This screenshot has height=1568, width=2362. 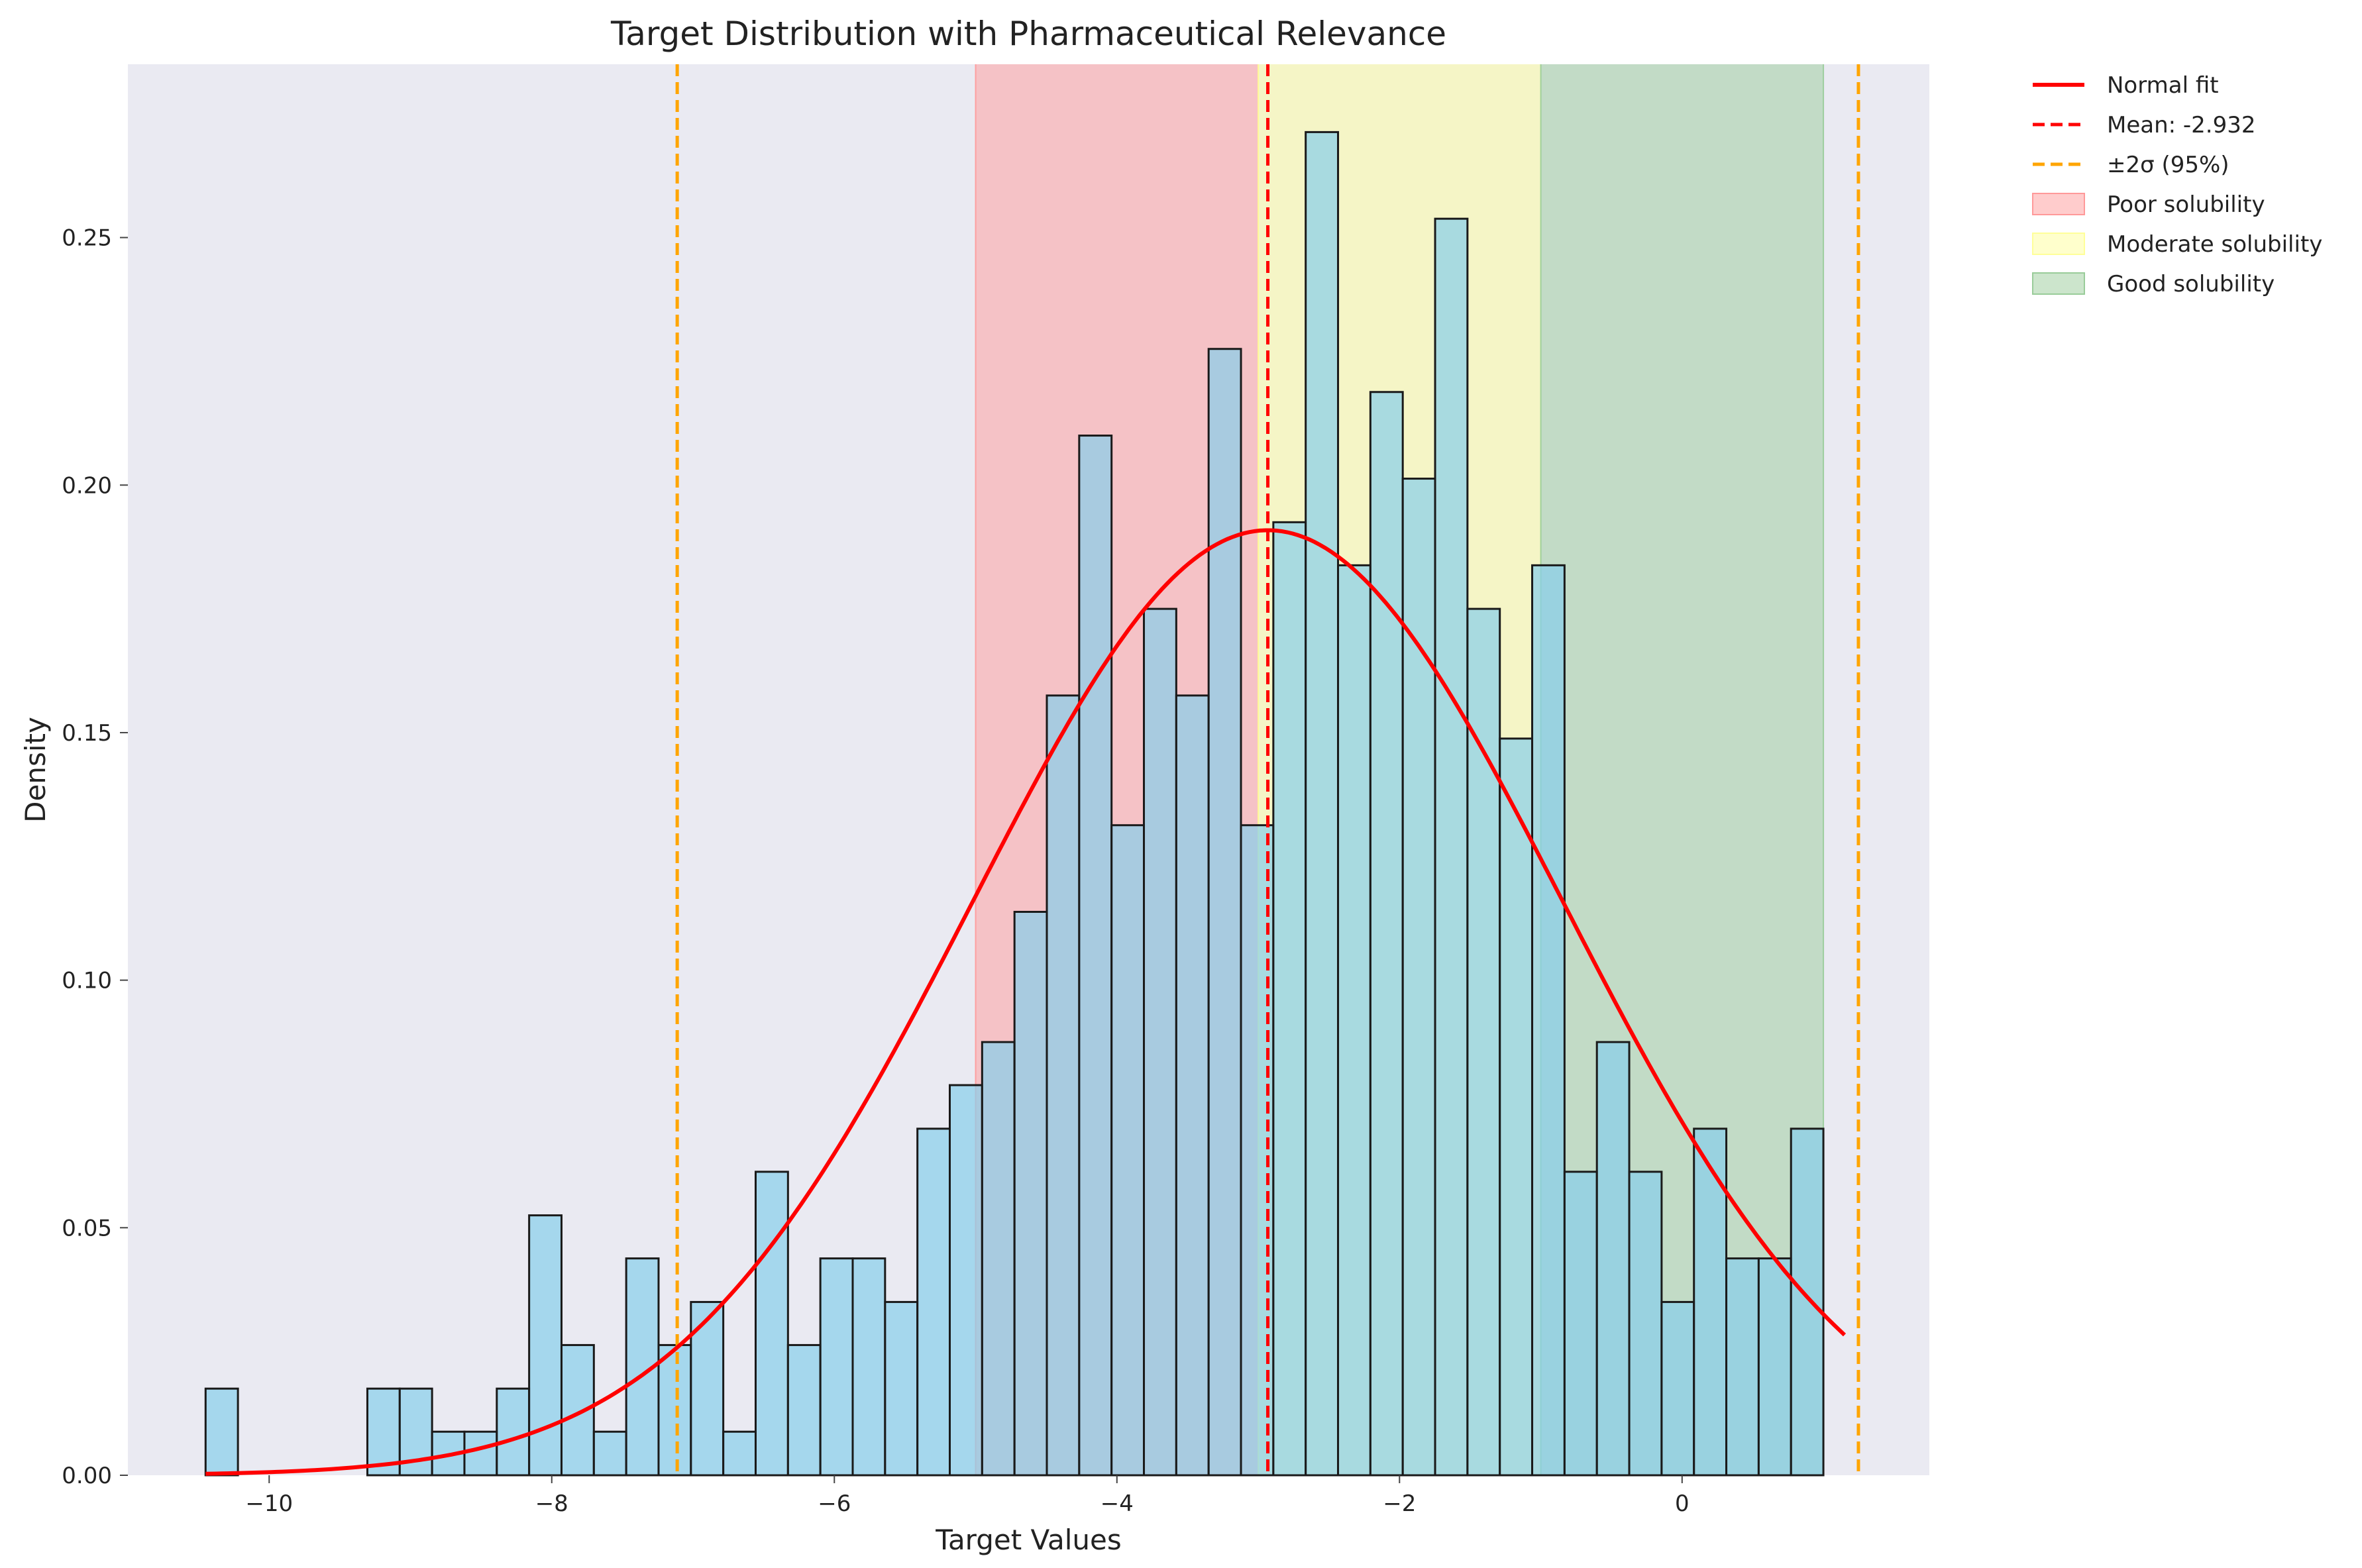 What do you see at coordinates (1117, 1503) in the screenshot?
I see `x-tick-label: −4` at bounding box center [1117, 1503].